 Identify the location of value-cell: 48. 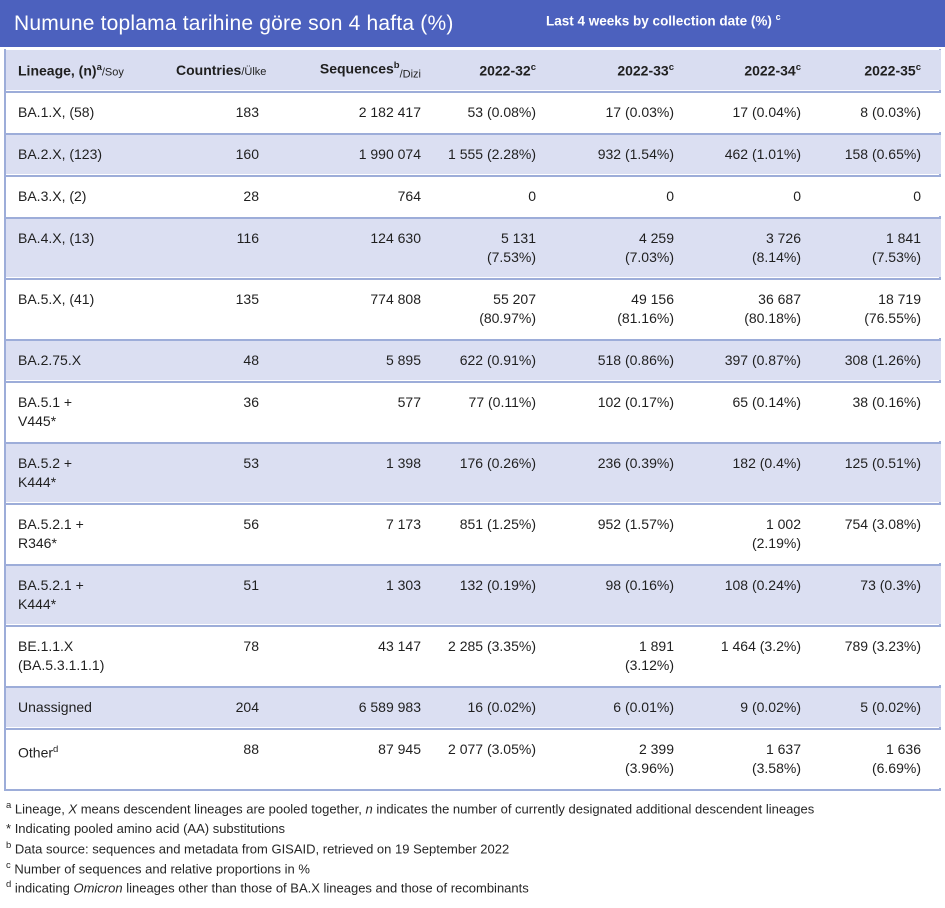
(227, 360).